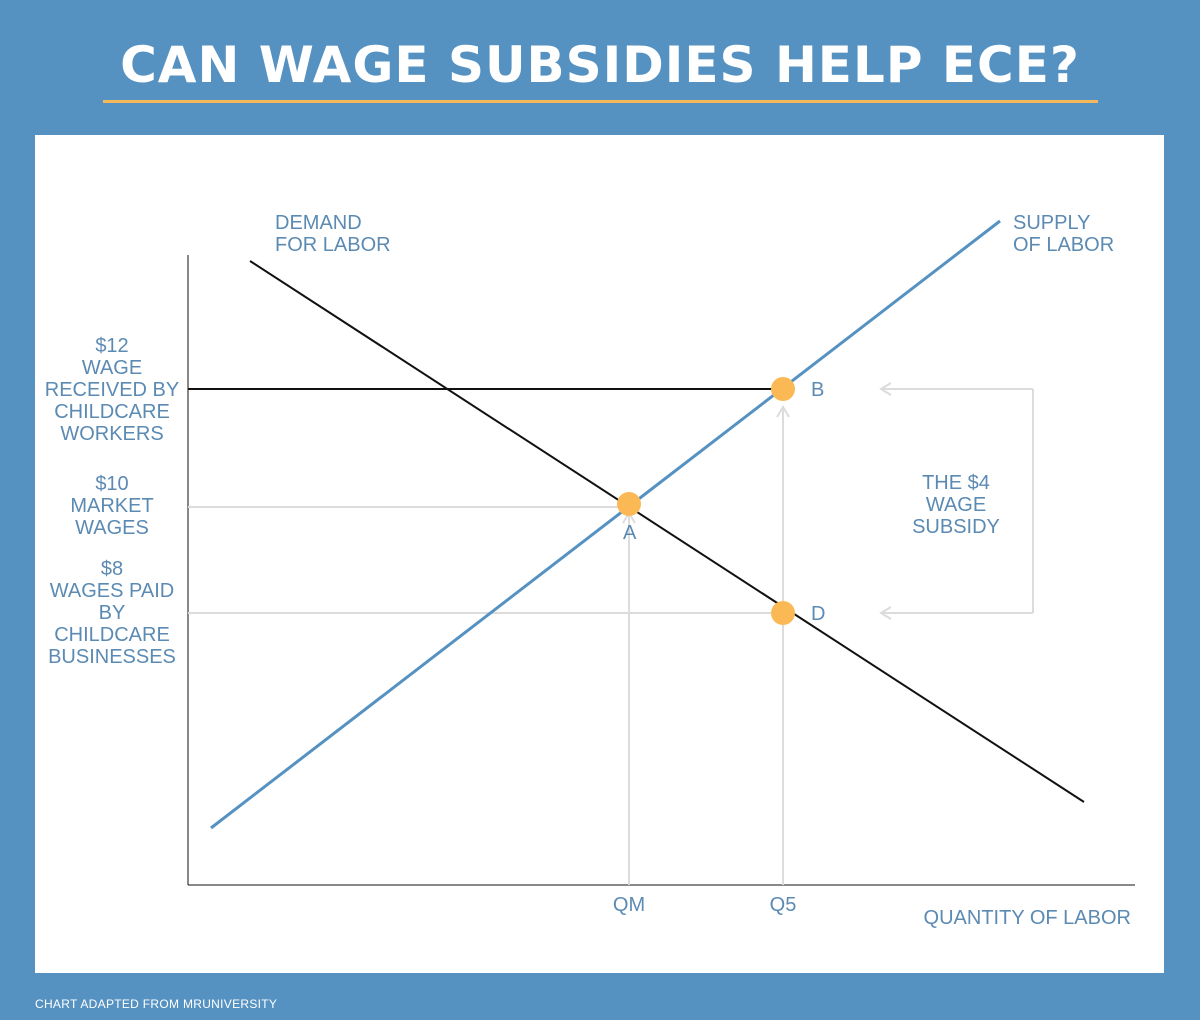 The image size is (1200, 1020). What do you see at coordinates (630, 533) in the screenshot?
I see `point-a-label: A` at bounding box center [630, 533].